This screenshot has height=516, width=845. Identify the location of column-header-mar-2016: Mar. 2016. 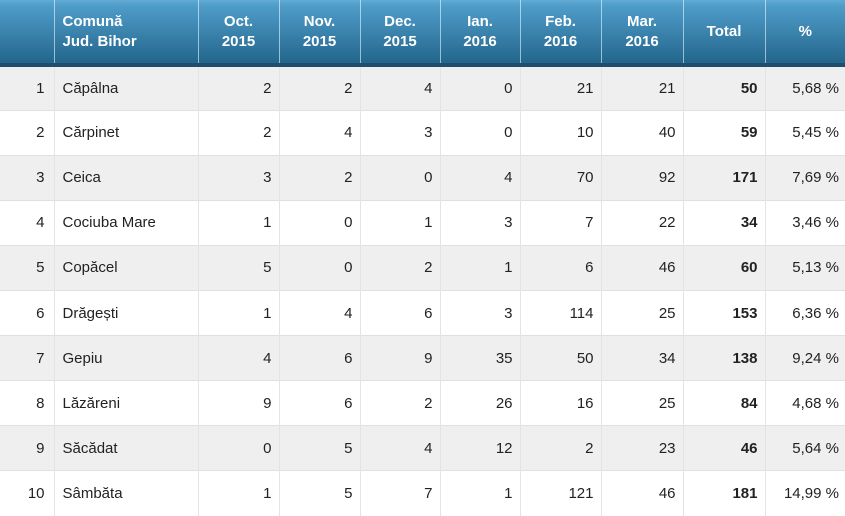
(641, 33).